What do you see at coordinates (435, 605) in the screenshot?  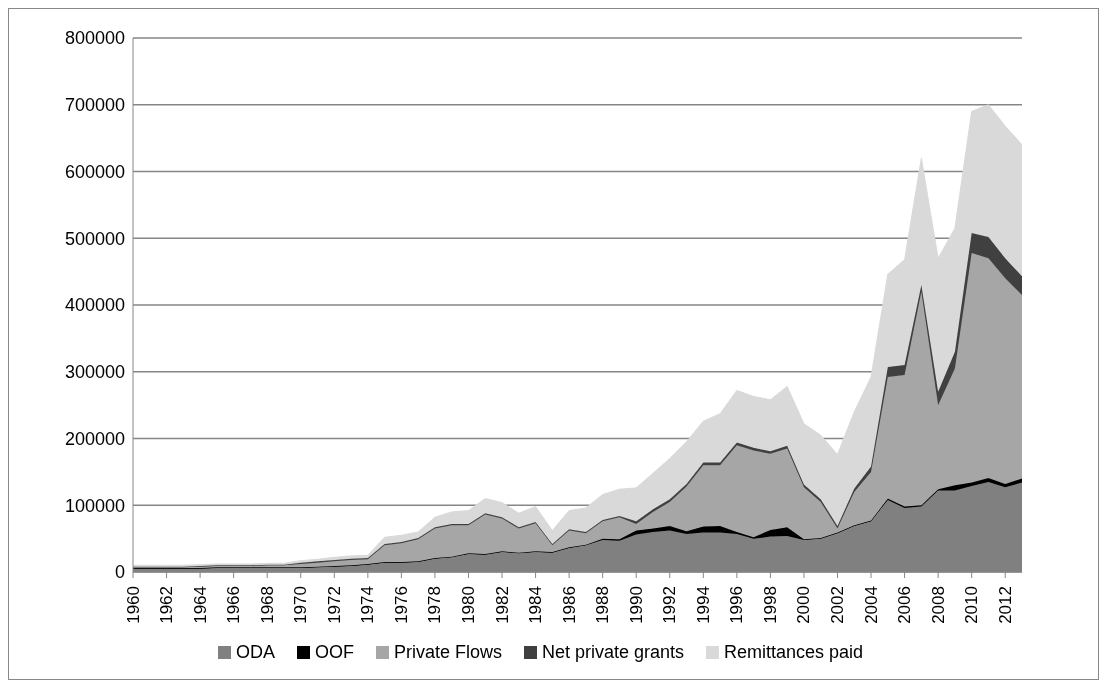 I see `x-tick-label: 1978` at bounding box center [435, 605].